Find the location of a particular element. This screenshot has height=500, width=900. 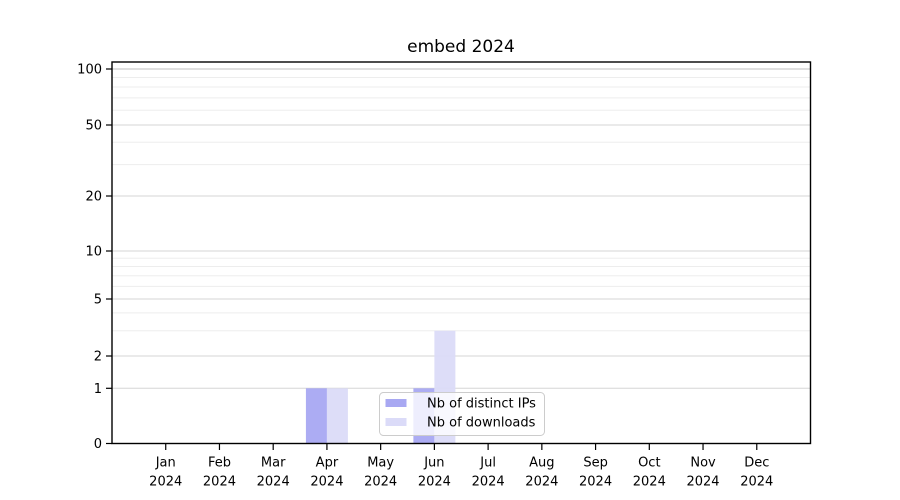

x-tick-label-year-apr: 2024 is located at coordinates (326, 482).